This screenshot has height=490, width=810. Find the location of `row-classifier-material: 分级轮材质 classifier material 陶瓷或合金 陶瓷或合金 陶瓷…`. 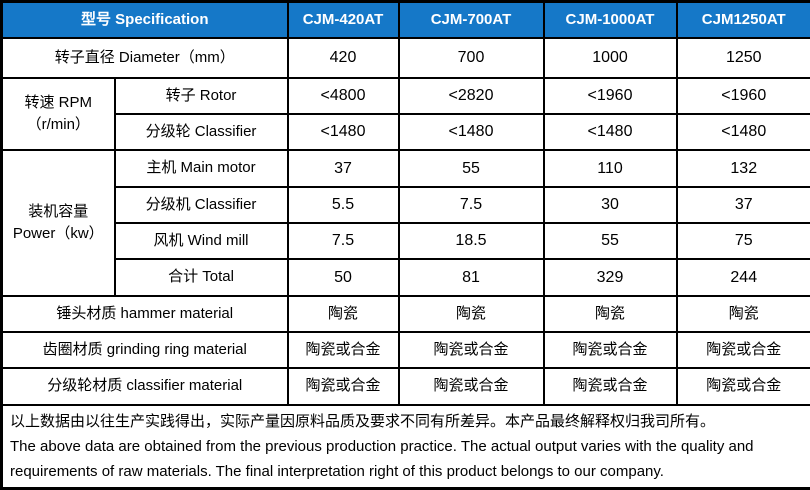

row-classifier-material: 分级轮材质 classifier material 陶瓷或合金 陶瓷或合金 陶瓷… is located at coordinates (405, 386).